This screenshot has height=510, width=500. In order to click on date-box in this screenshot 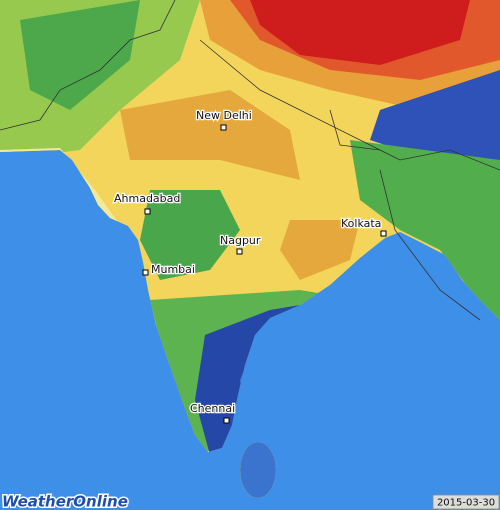, I will do `click(466, 502)`.